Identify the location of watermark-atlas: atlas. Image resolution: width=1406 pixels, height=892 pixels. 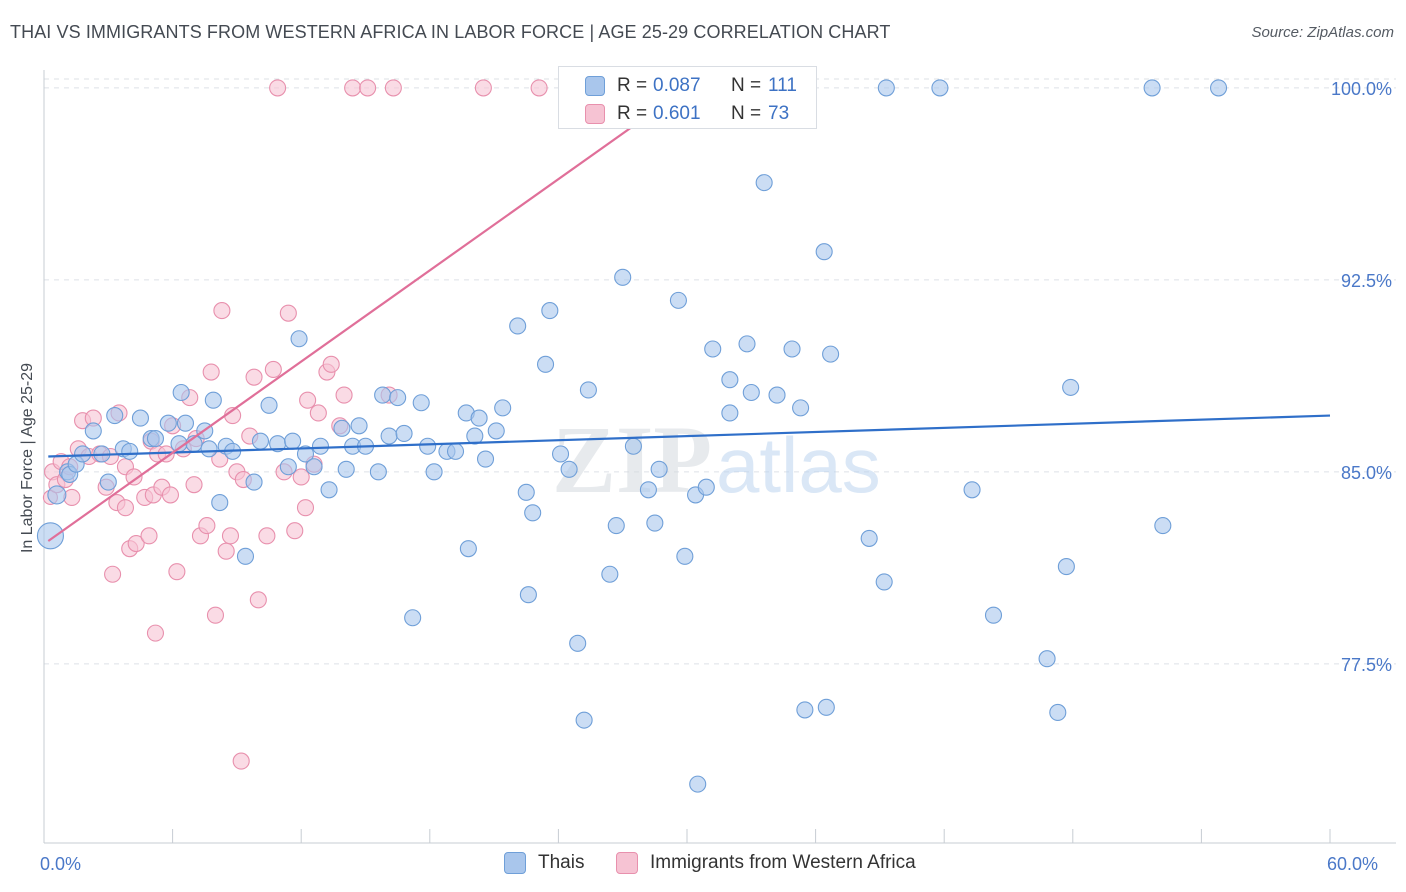
(798, 465).